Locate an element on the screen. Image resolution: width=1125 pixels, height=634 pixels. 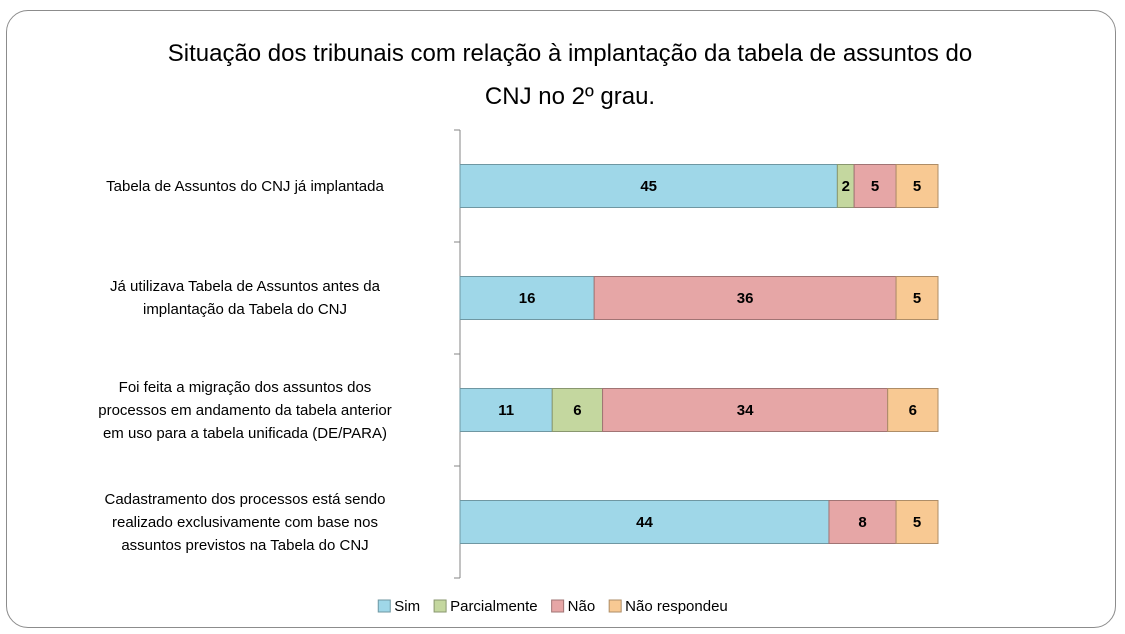
value-label: 16 is located at coordinates (527, 298).